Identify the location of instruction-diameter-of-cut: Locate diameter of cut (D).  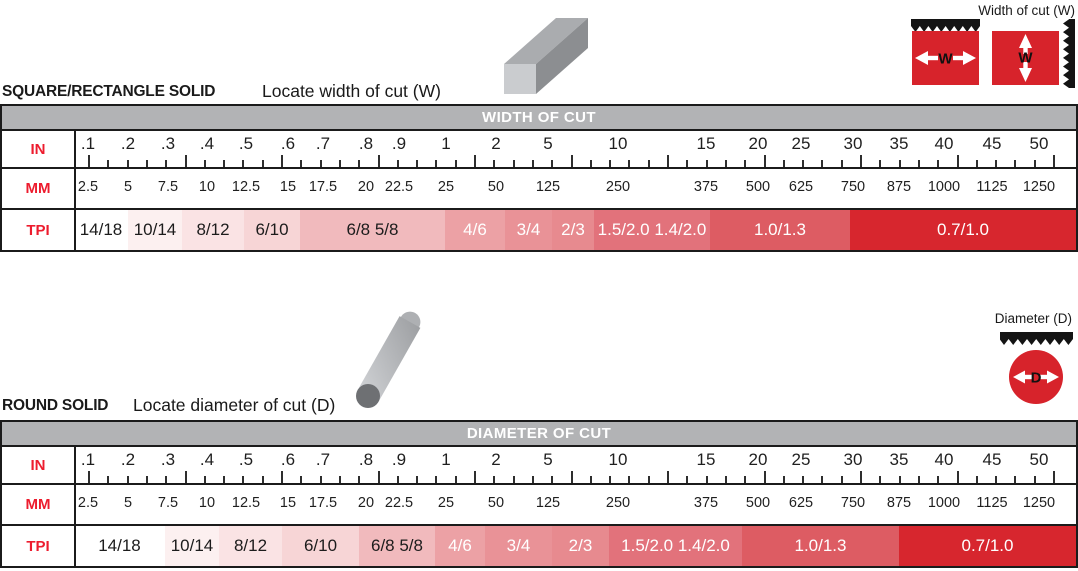
(234, 405).